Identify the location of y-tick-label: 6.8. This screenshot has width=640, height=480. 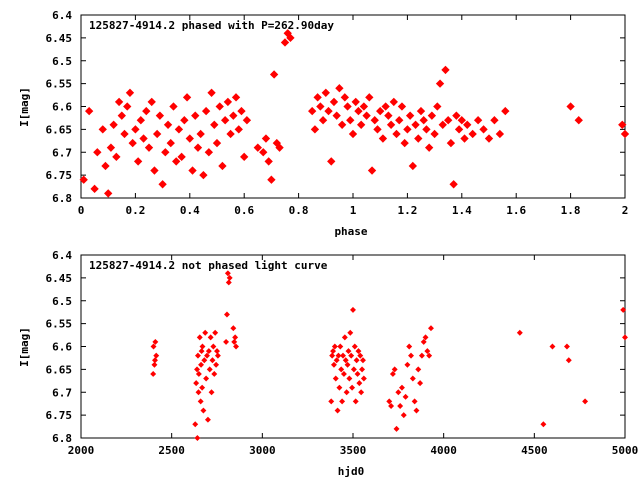
(62, 198).